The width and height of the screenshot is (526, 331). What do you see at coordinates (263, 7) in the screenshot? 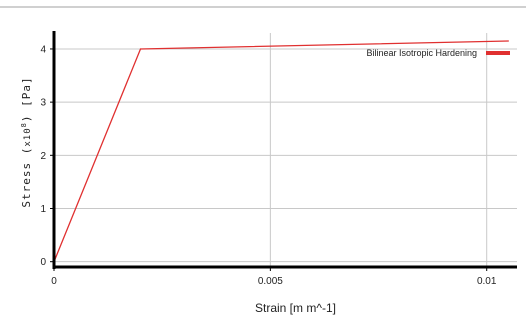
I see `panel-top-border` at bounding box center [263, 7].